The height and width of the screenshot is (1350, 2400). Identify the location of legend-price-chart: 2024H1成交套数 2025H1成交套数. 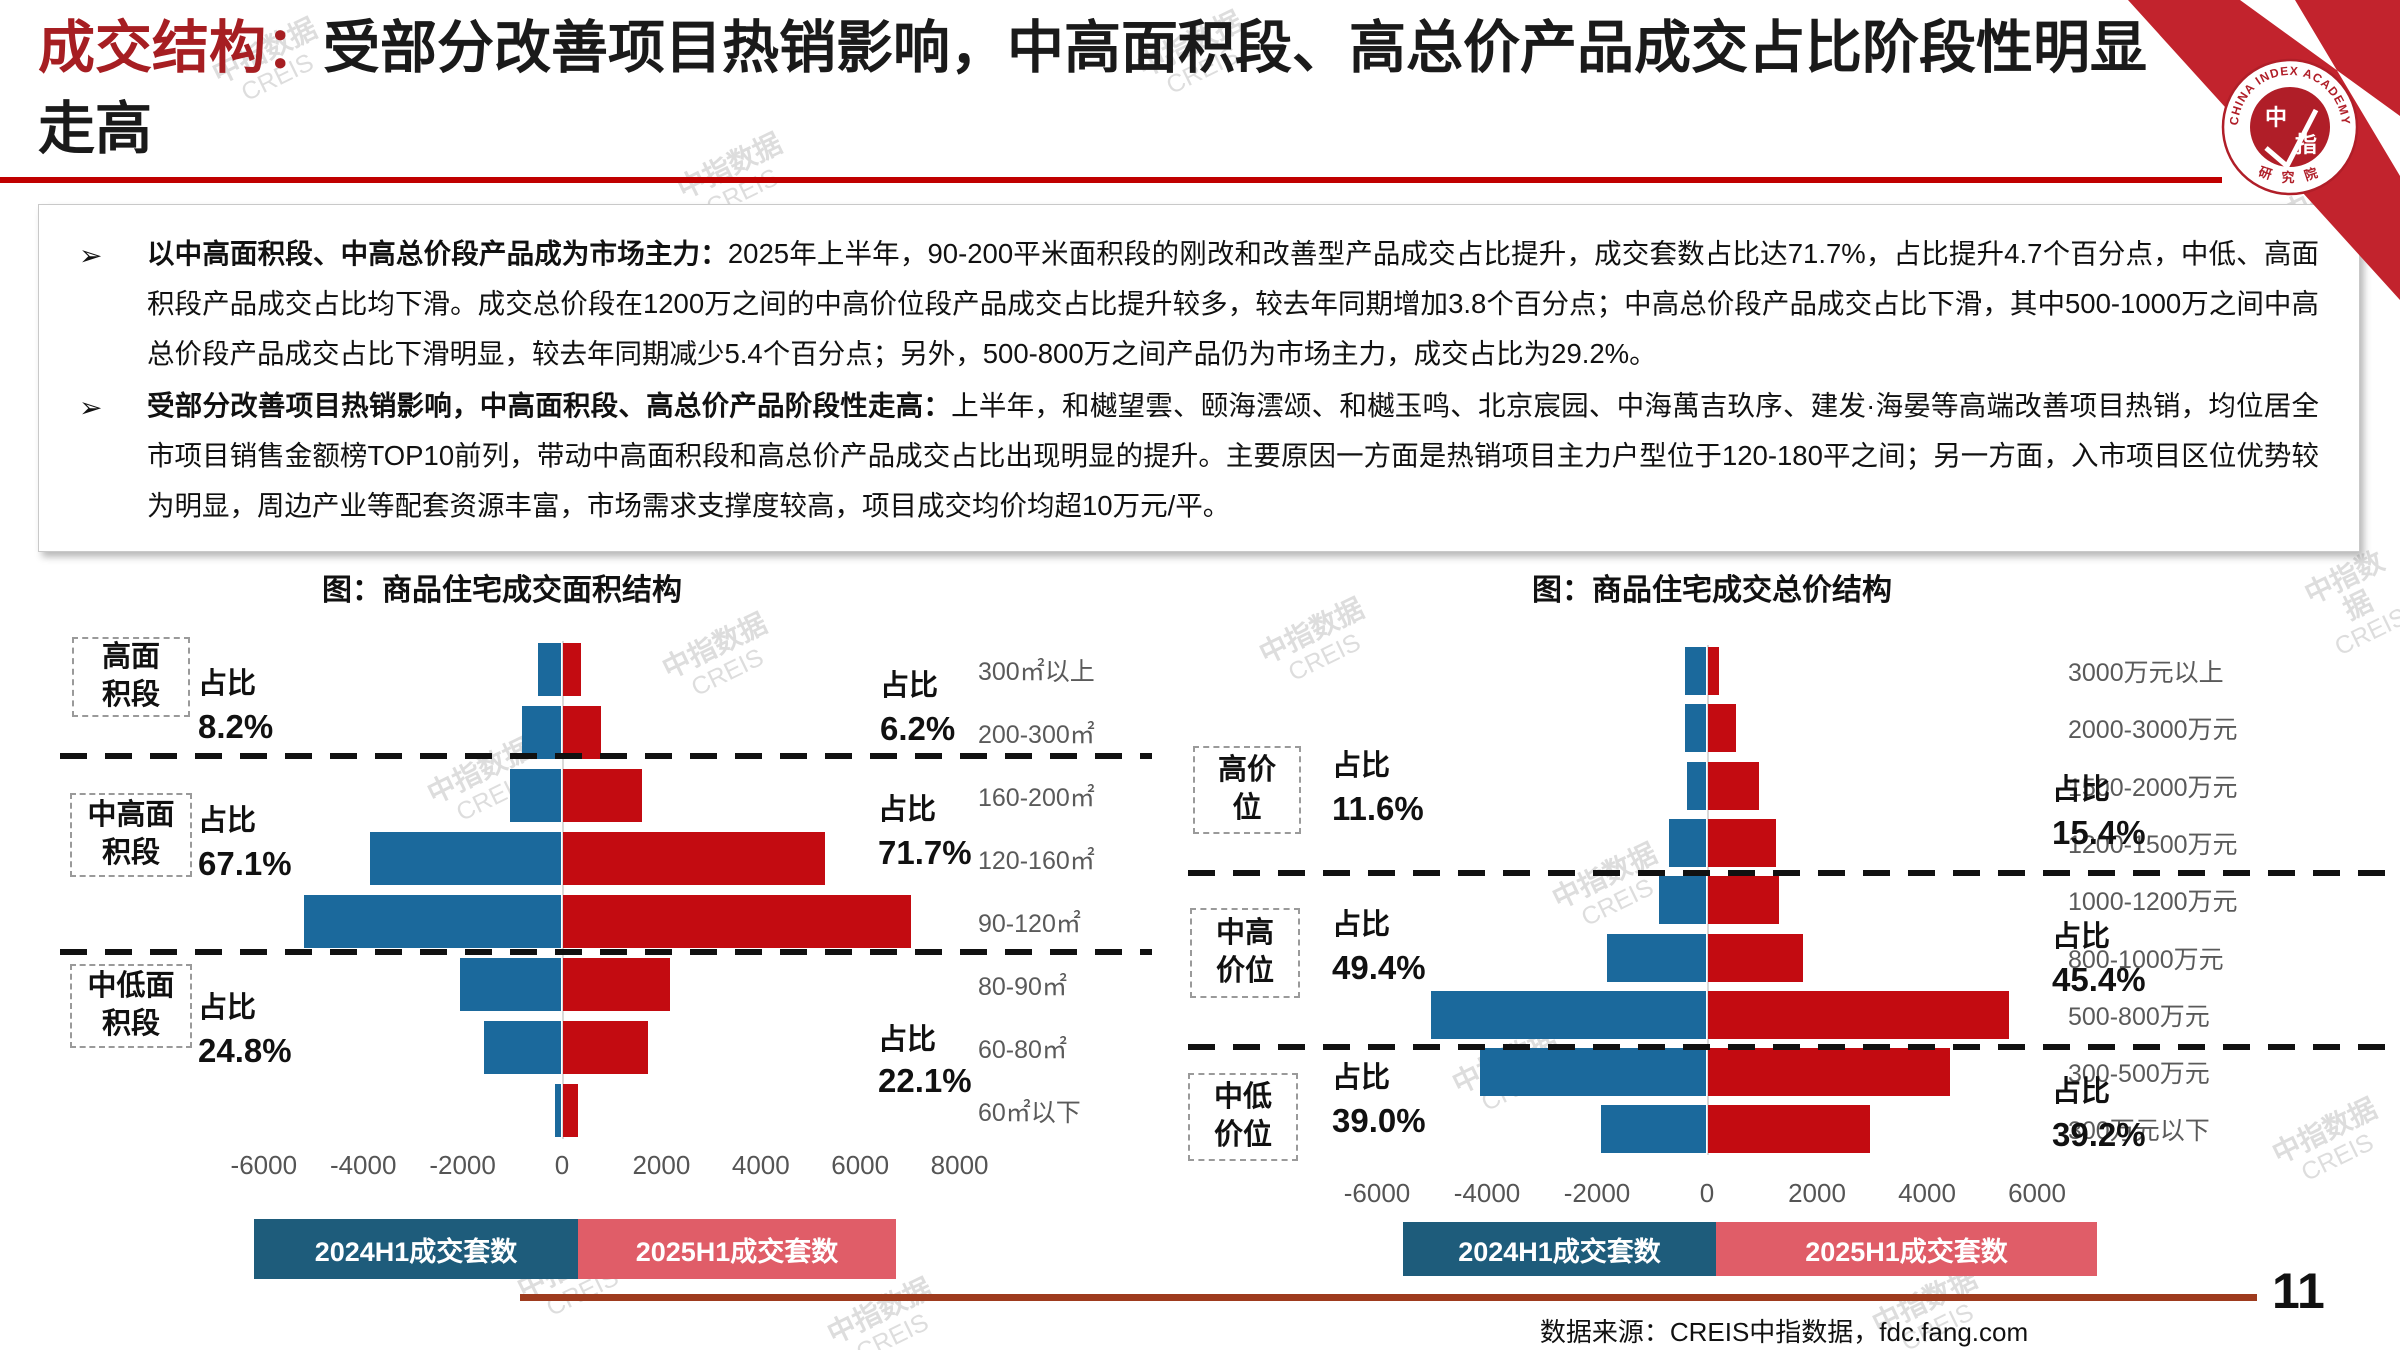
(1750, 1249).